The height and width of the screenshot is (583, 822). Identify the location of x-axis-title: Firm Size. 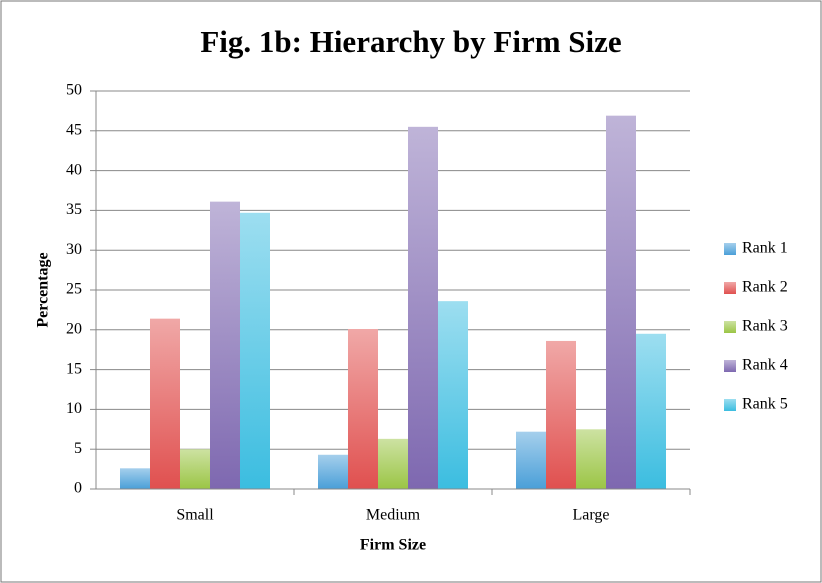
(393, 545).